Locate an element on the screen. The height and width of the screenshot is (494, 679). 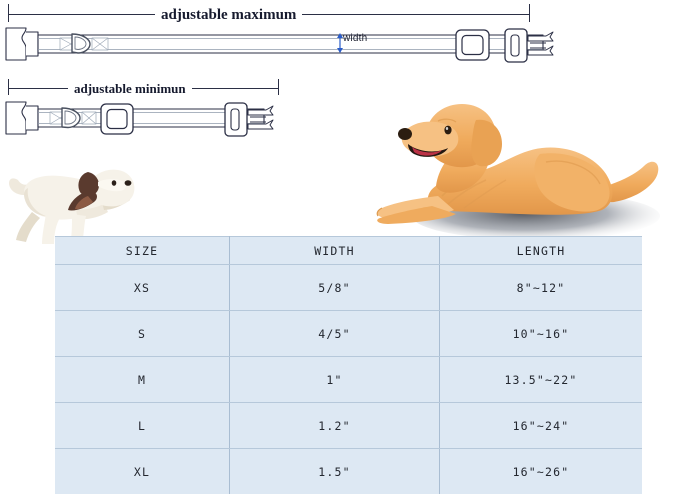
table-row: XS 5/8" 8"~12" is located at coordinates (348, 288).